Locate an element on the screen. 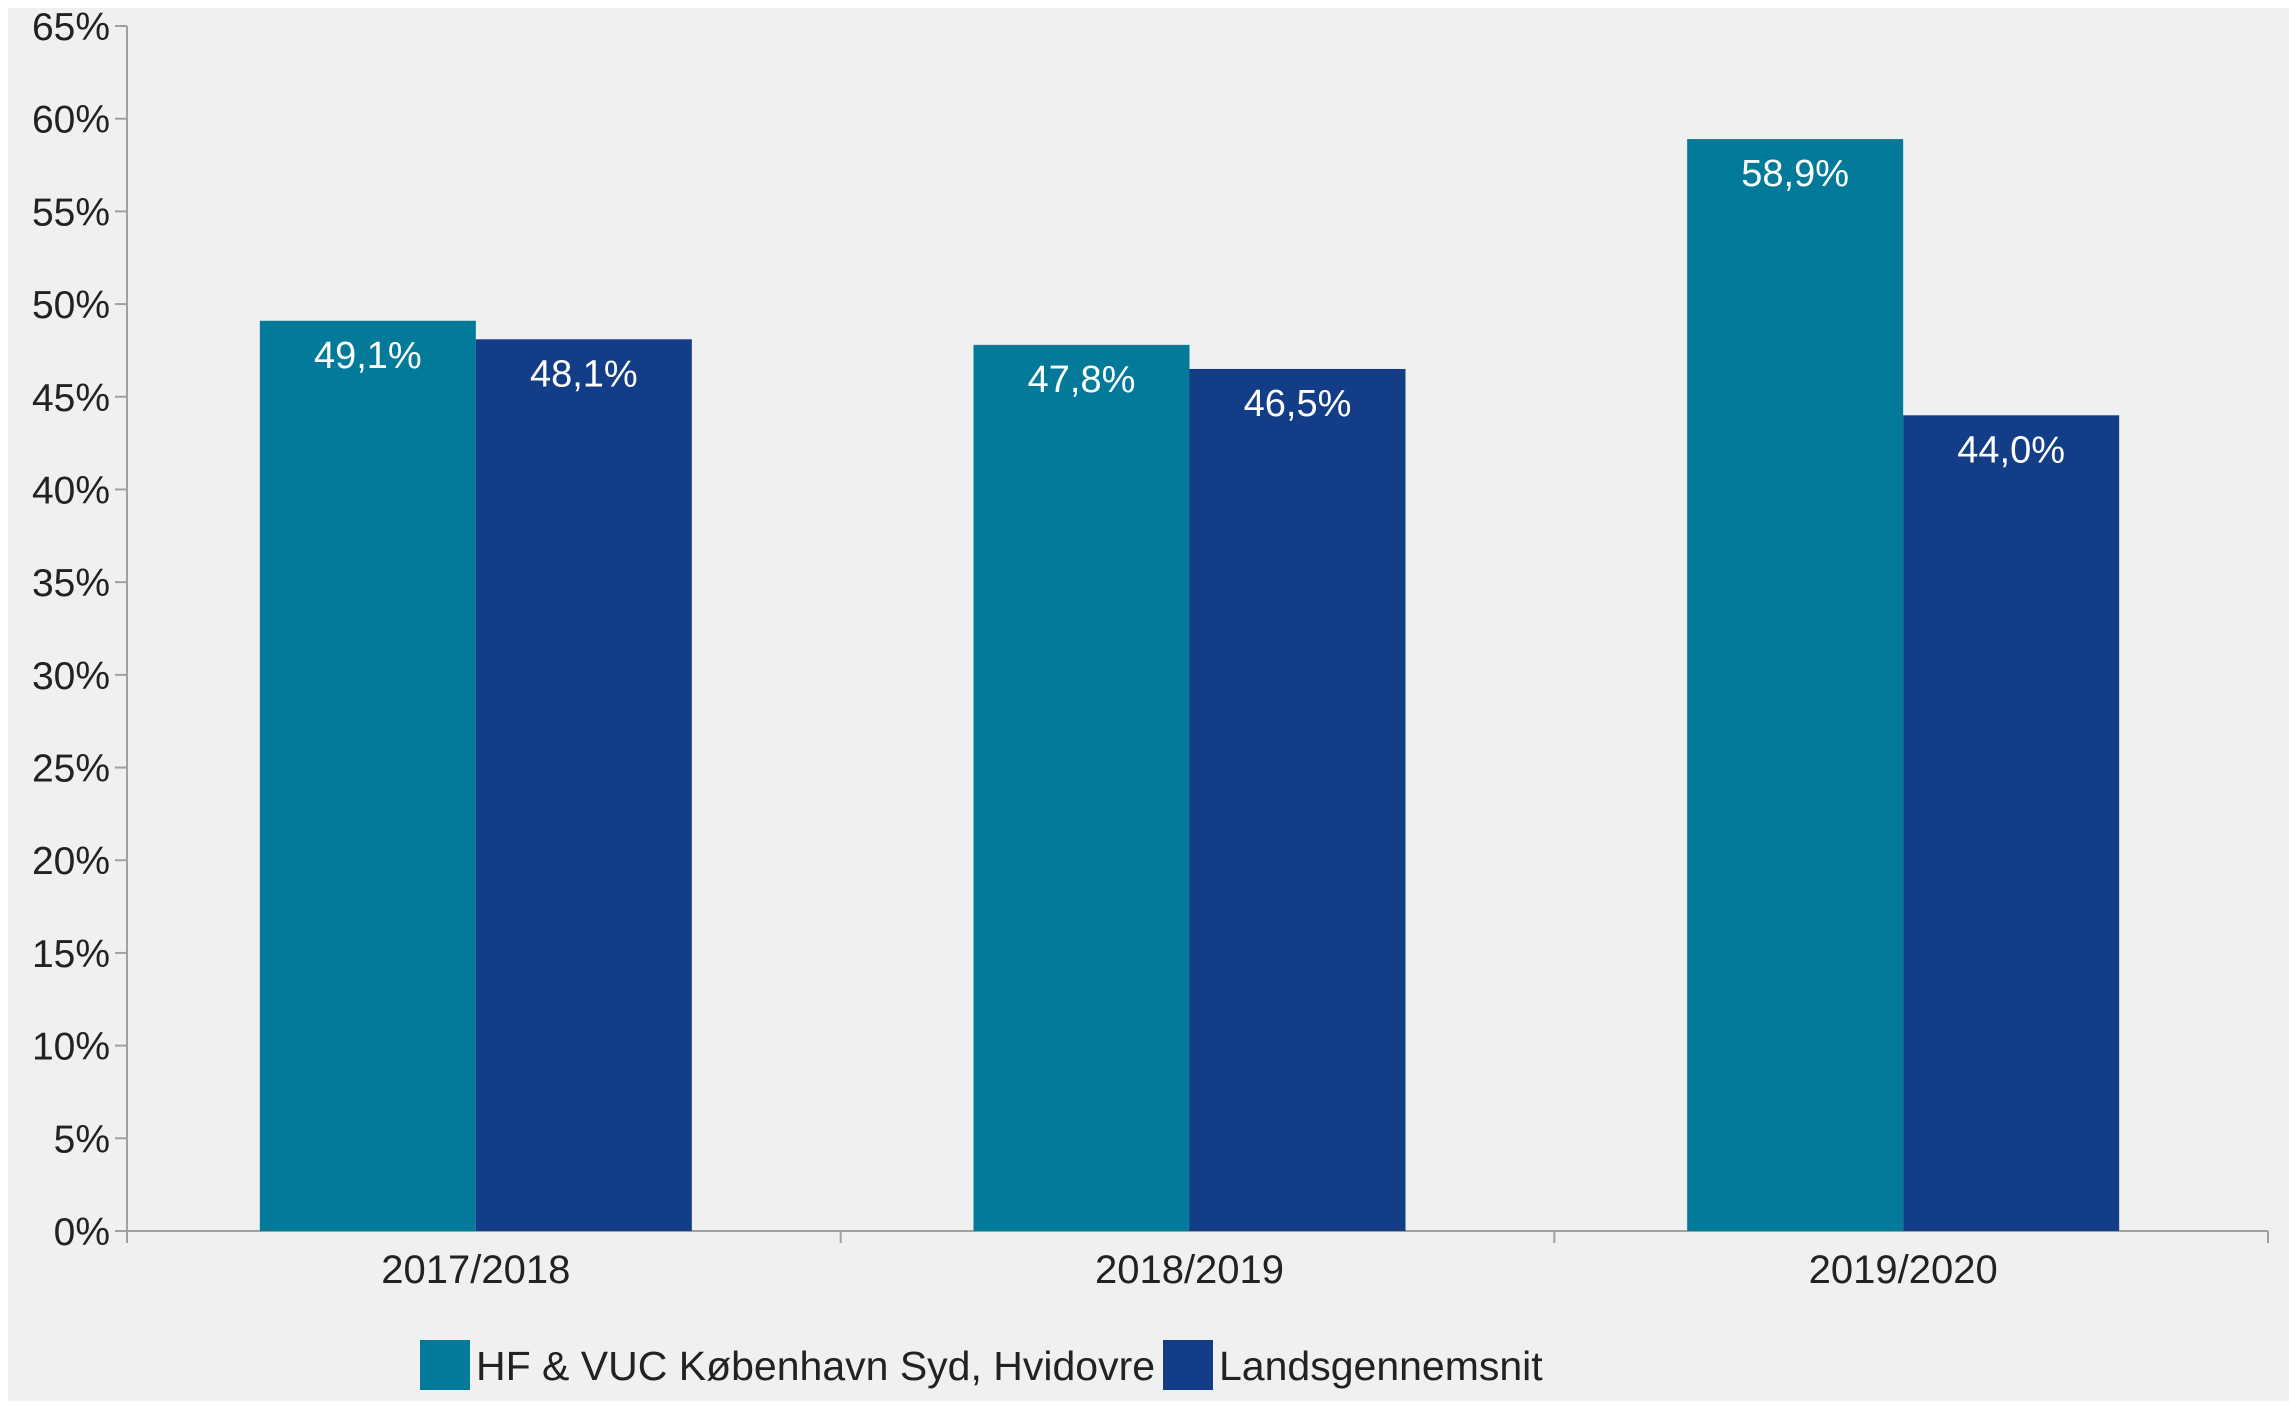  y-tick-label: 50% is located at coordinates (71, 305).